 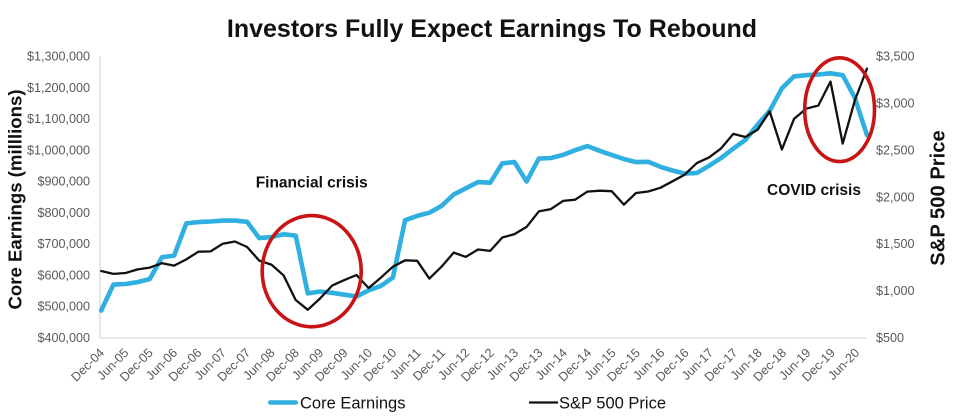 What do you see at coordinates (63, 307) in the screenshot?
I see `svg-text: $500,000` at bounding box center [63, 307].